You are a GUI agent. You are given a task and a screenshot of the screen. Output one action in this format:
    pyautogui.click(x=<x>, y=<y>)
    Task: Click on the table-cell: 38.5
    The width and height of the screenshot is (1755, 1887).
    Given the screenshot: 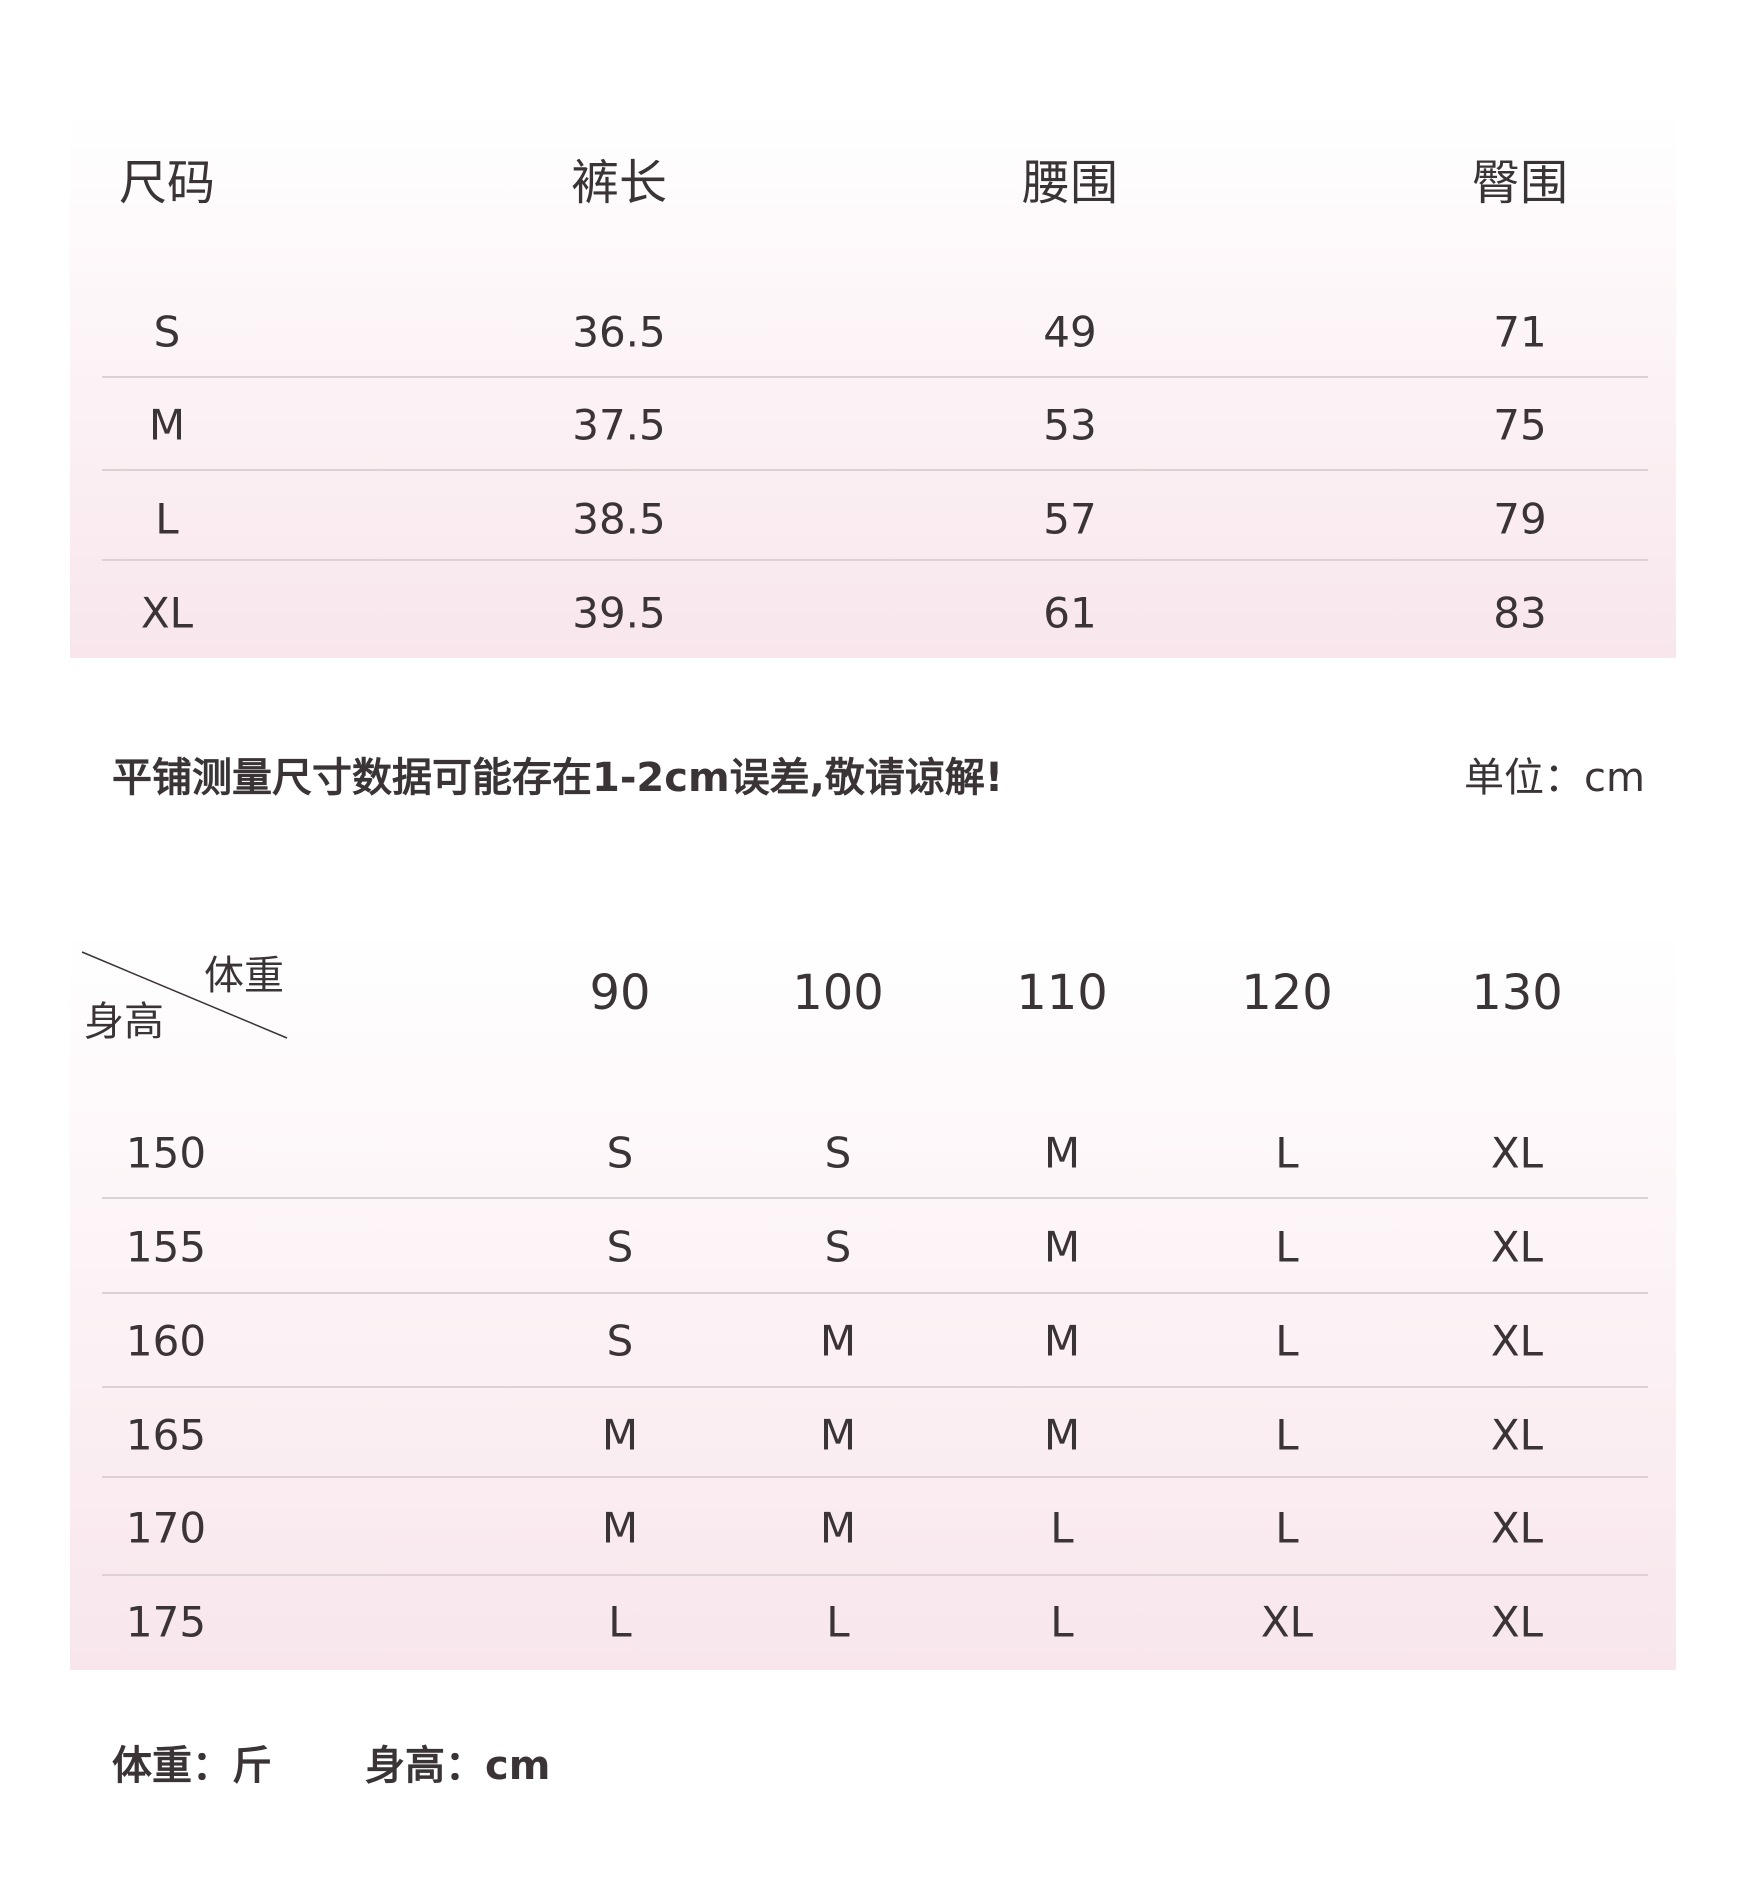 What is the action you would take?
    pyautogui.click(x=619, y=519)
    